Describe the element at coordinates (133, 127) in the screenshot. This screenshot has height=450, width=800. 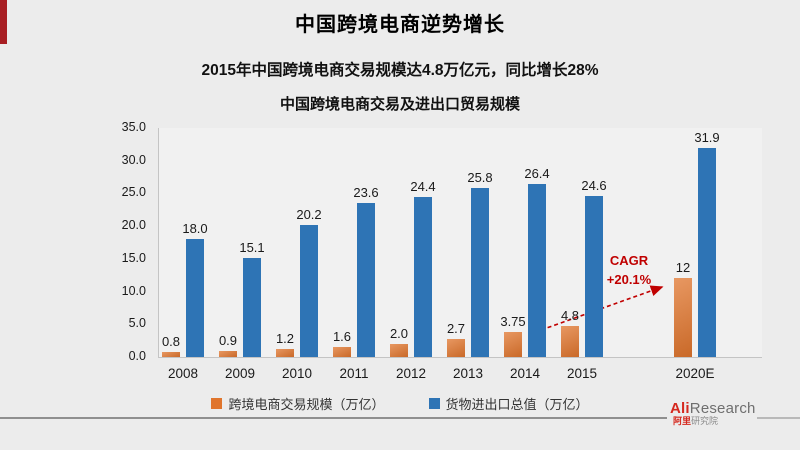
I see `y-tick-label: 35.0` at that location.